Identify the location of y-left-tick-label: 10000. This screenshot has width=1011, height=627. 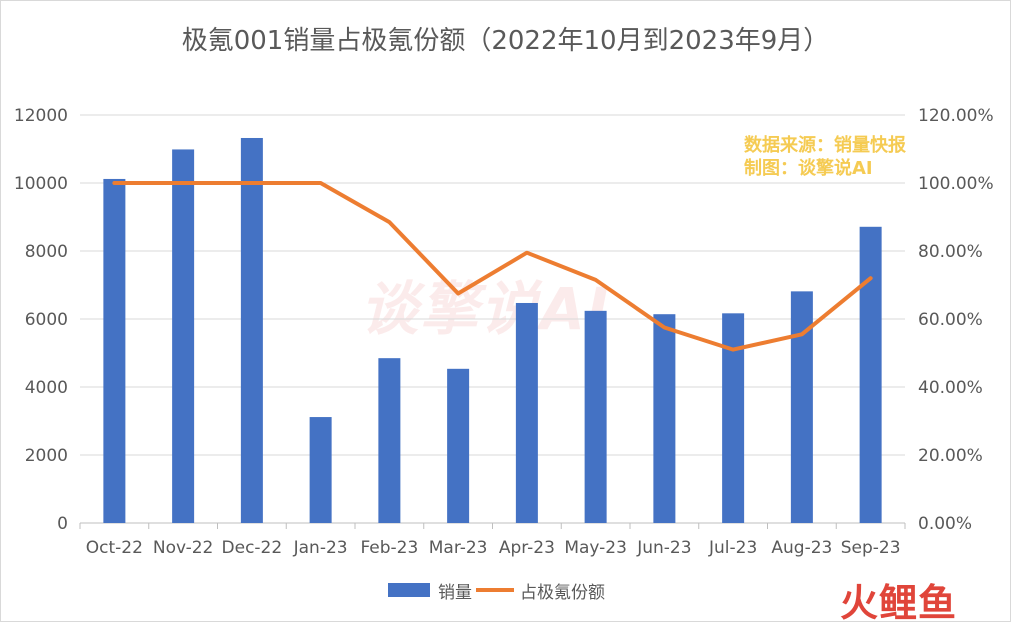
(41, 184).